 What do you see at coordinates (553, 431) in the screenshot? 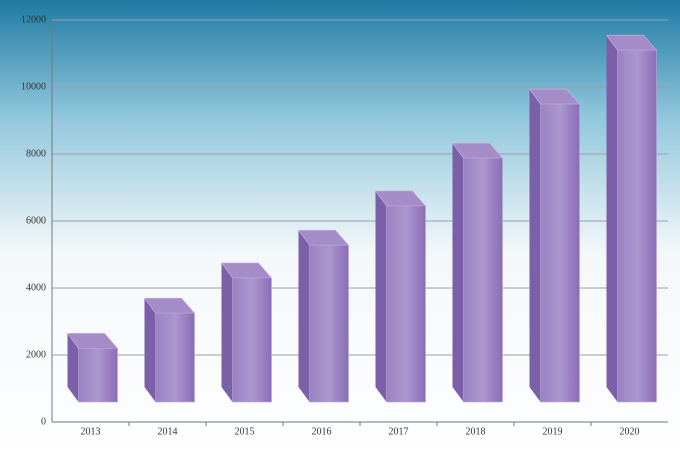
I see `x-tick-label: 2019` at bounding box center [553, 431].